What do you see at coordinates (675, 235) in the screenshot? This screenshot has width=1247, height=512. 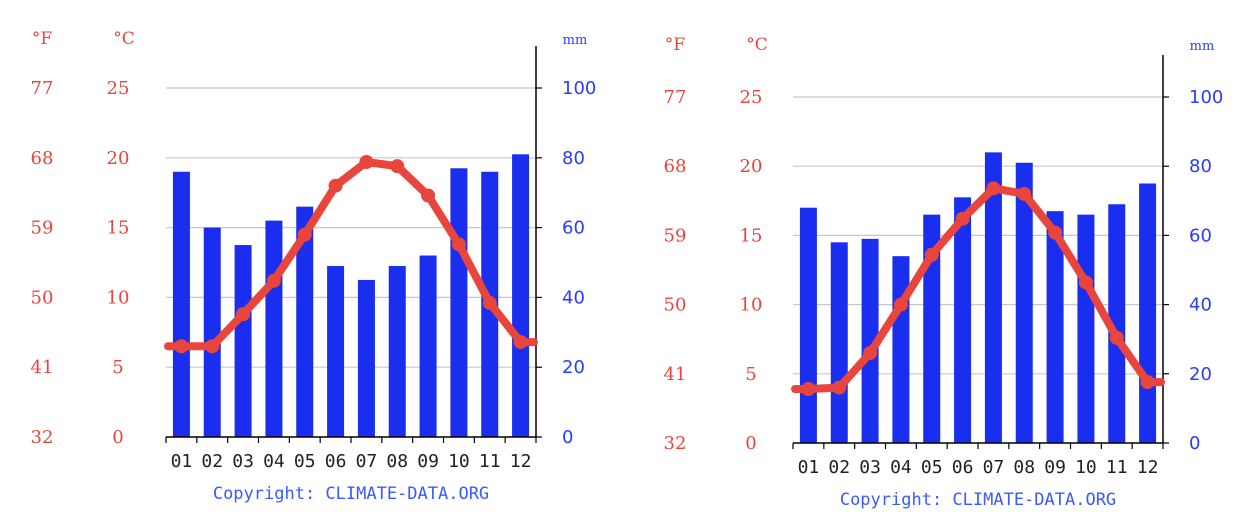 I see `fahrenheit-tick-label: 59` at bounding box center [675, 235].